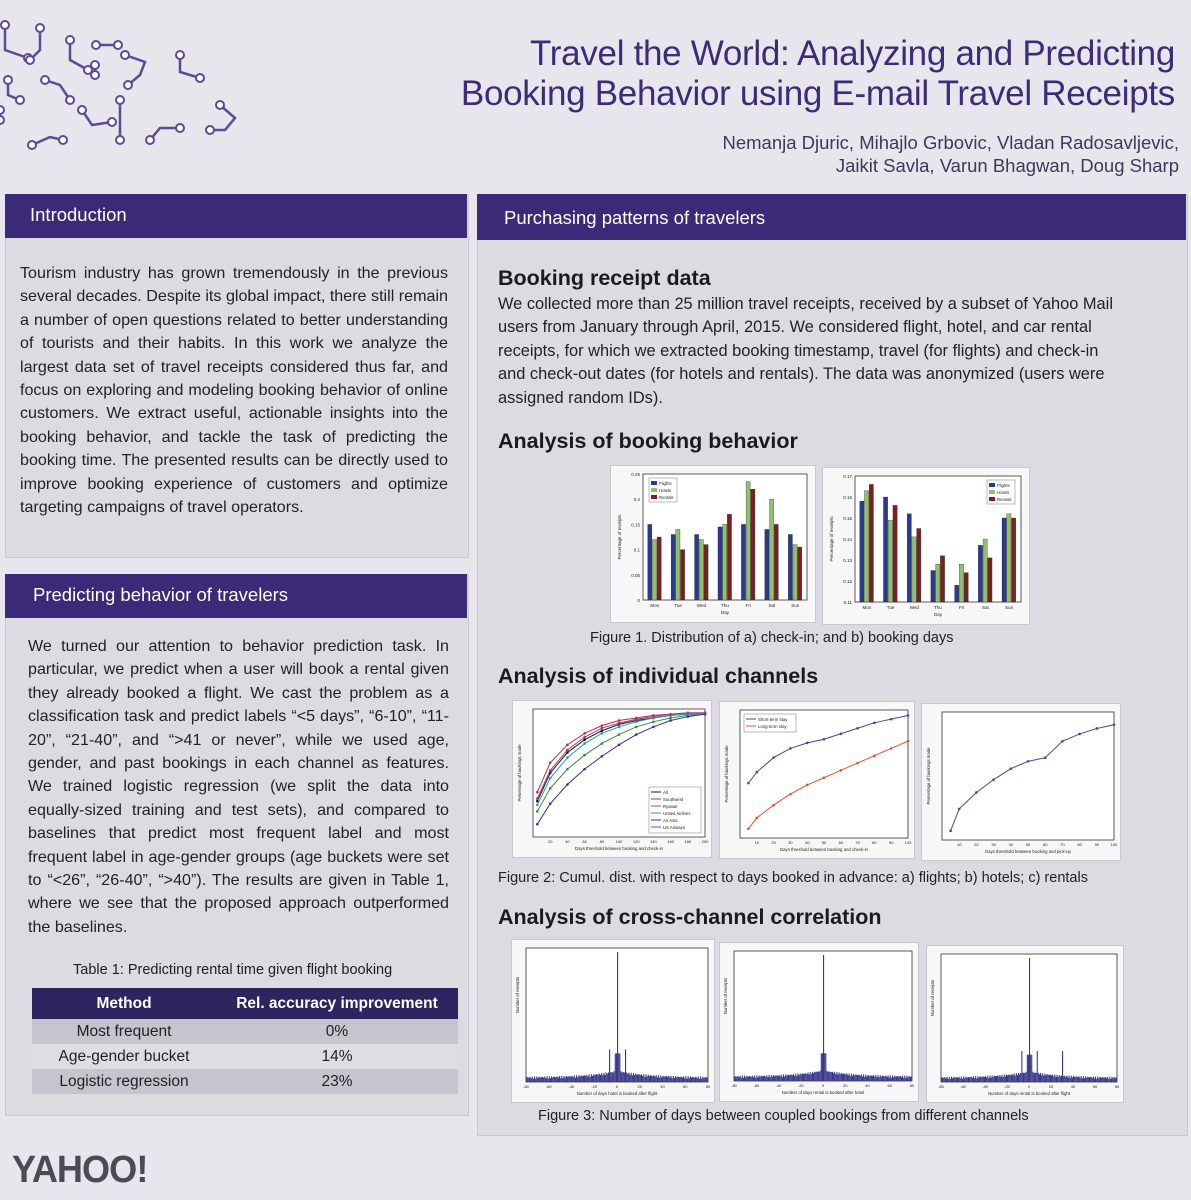  I want to click on cross-heading: Analysis of cross-channel correlation, so click(690, 917).